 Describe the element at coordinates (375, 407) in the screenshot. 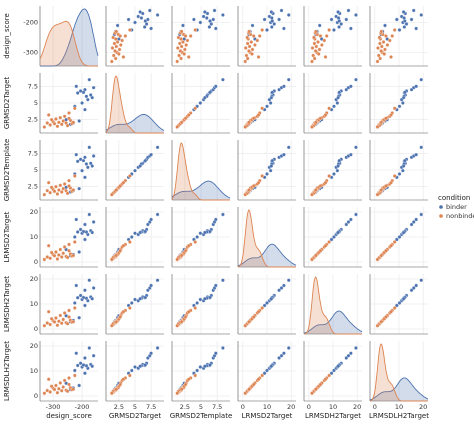

I see `x-tick-label: 0` at that location.